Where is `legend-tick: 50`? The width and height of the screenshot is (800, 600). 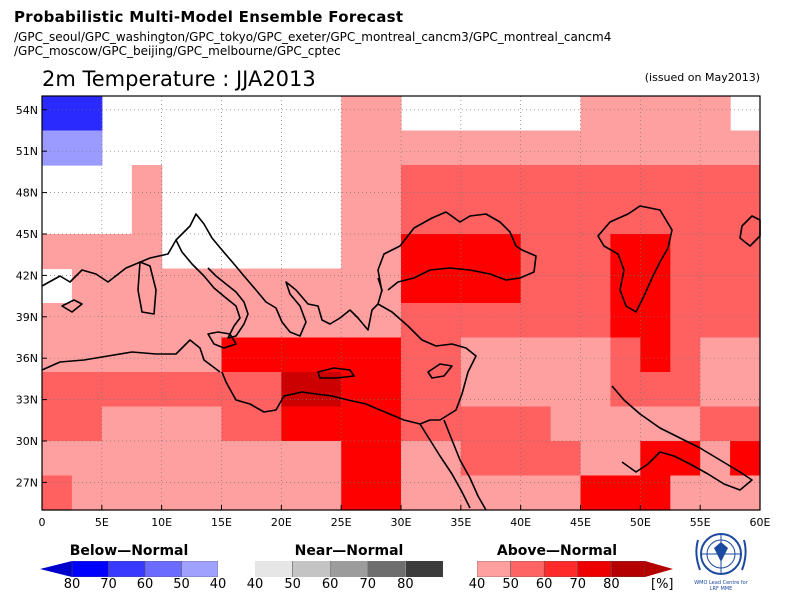 legend-tick: 50 is located at coordinates (181, 584).